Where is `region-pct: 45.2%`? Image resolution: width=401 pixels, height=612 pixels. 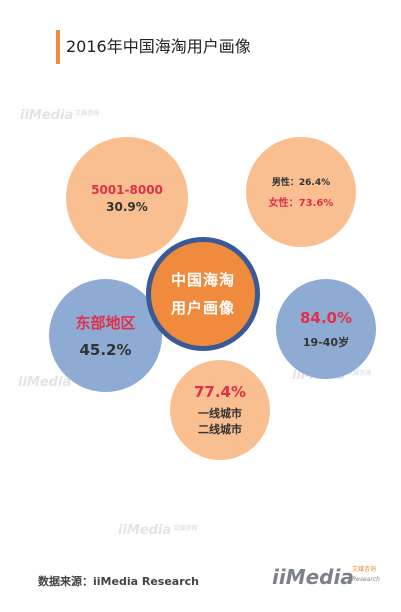 region-pct: 45.2% is located at coordinates (105, 350).